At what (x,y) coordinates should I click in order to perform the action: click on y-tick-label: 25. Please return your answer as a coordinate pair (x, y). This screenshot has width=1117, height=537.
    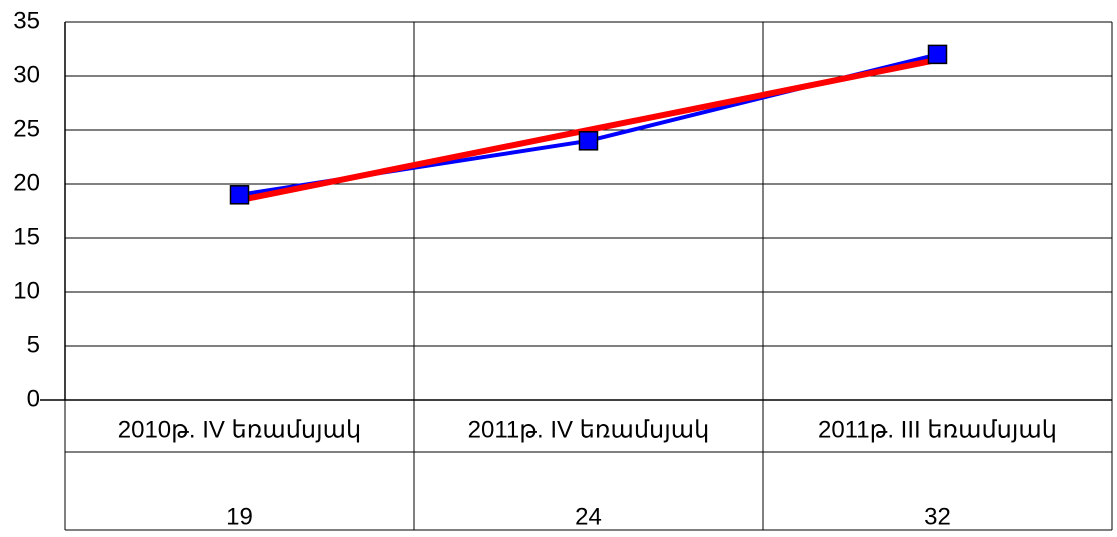
    Looking at the image, I should click on (26, 128).